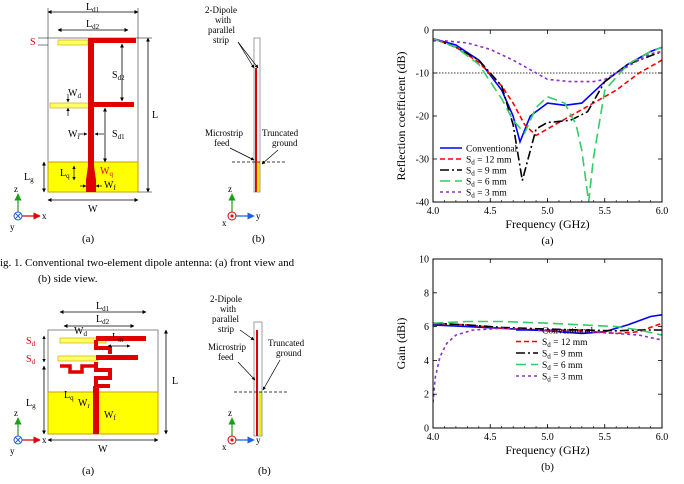 The image size is (684, 484). Describe the element at coordinates (73, 42) in the screenshot. I see `dipole-top-left-yellow` at that location.